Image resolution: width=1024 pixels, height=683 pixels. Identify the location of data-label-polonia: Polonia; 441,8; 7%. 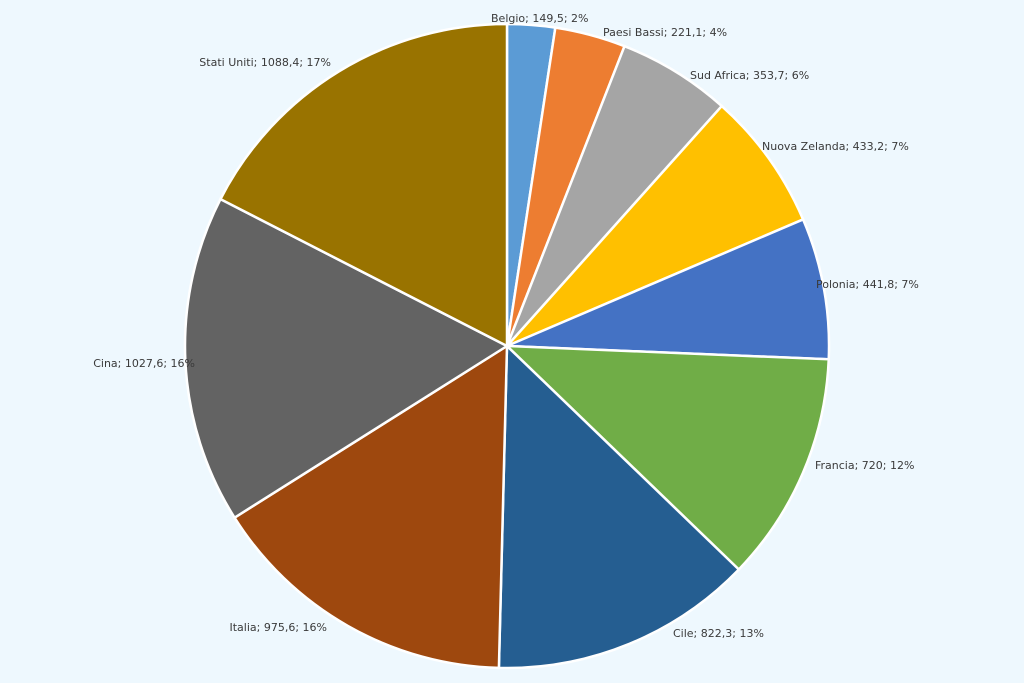
(867, 284).